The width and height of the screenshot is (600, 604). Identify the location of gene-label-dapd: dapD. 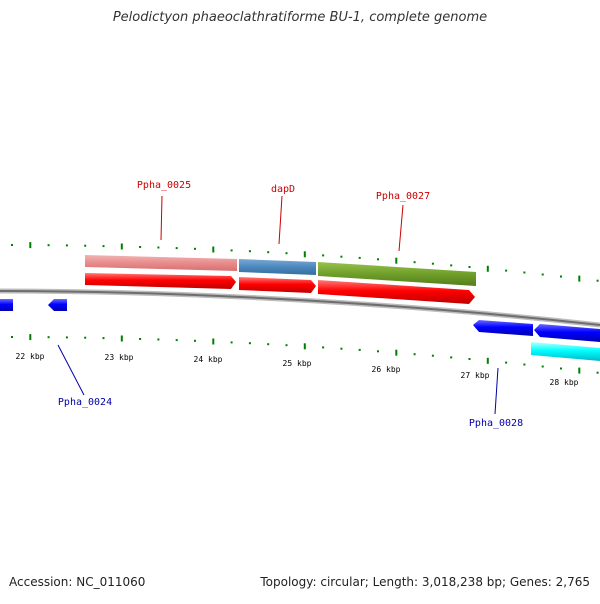
(283, 189).